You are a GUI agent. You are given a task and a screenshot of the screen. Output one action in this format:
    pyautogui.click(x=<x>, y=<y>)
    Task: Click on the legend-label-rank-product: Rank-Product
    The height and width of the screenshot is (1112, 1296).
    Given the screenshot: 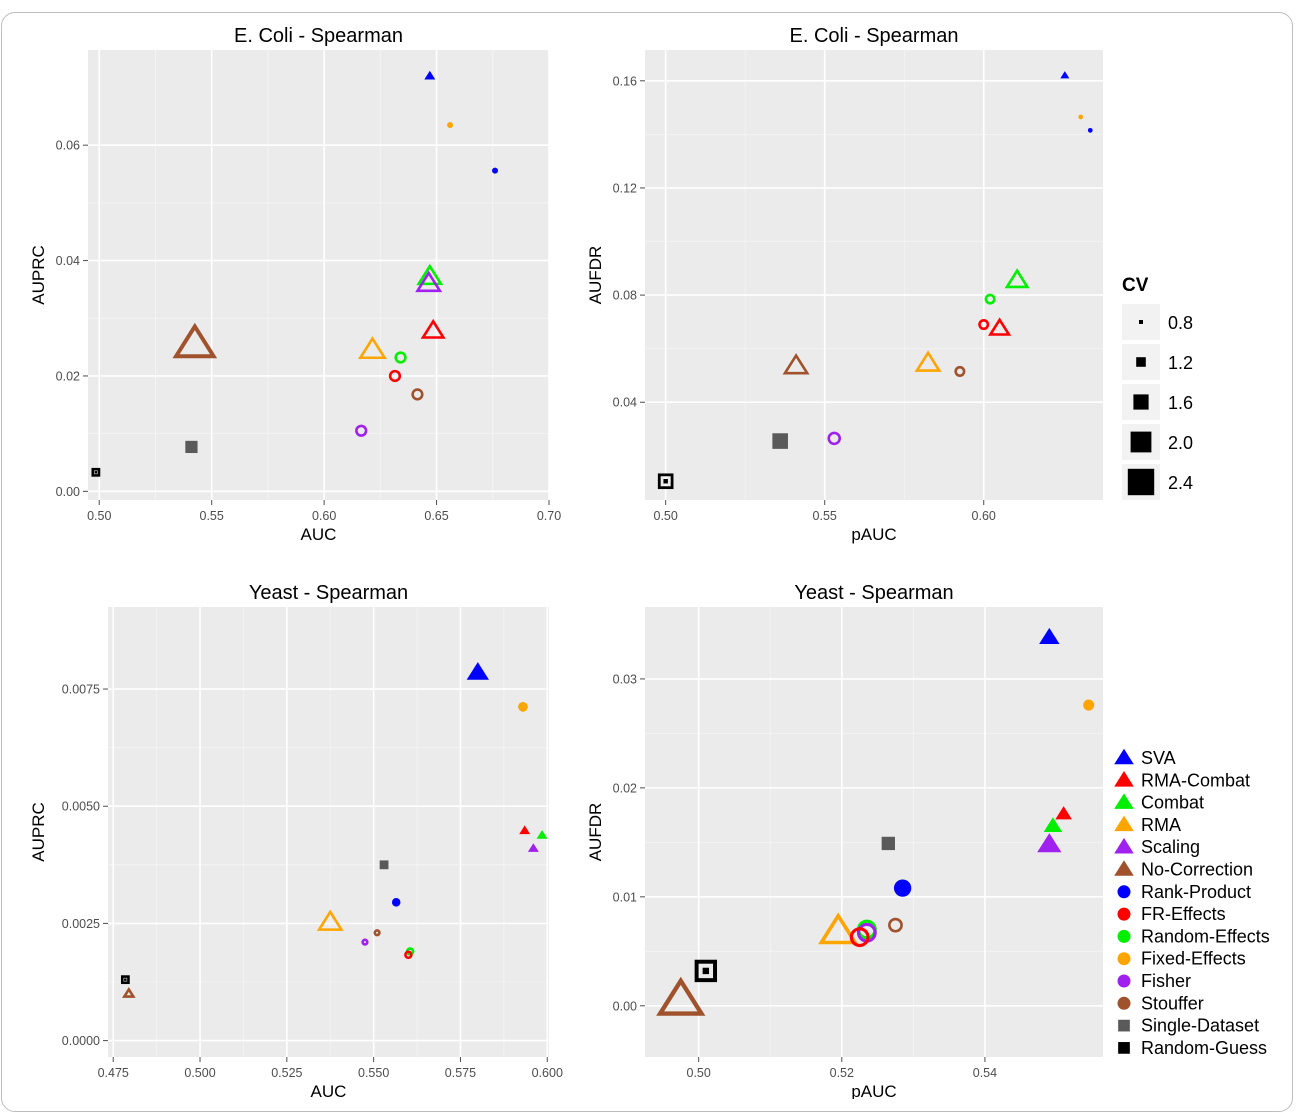 What is the action you would take?
    pyautogui.click(x=1196, y=892)
    